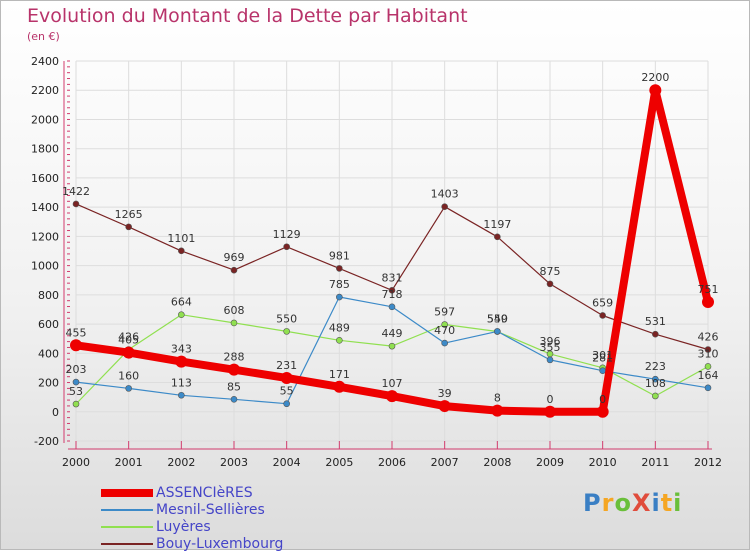 The height and width of the screenshot is (553, 750). I want to click on data-label: 969, so click(234, 257).